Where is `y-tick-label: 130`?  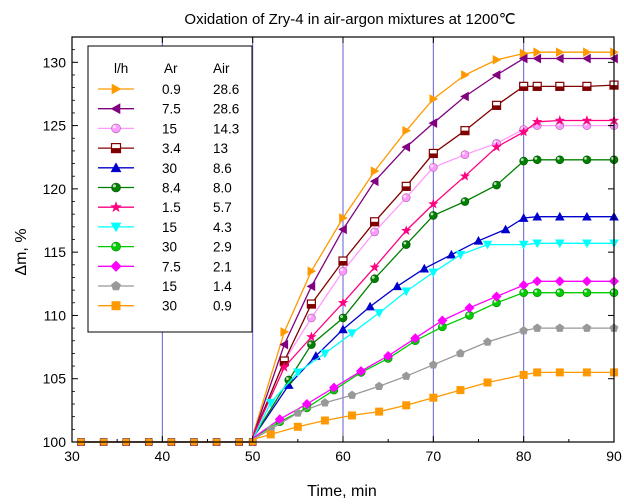 y-tick-label: 130 is located at coordinates (55, 62).